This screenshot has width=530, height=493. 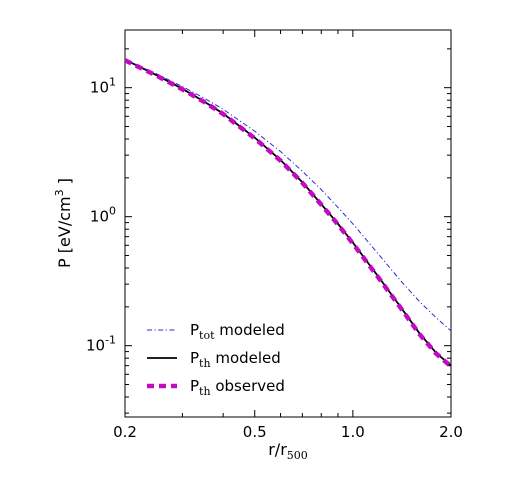 I want to click on legend-label-sub: tot, so click(x=207, y=335).